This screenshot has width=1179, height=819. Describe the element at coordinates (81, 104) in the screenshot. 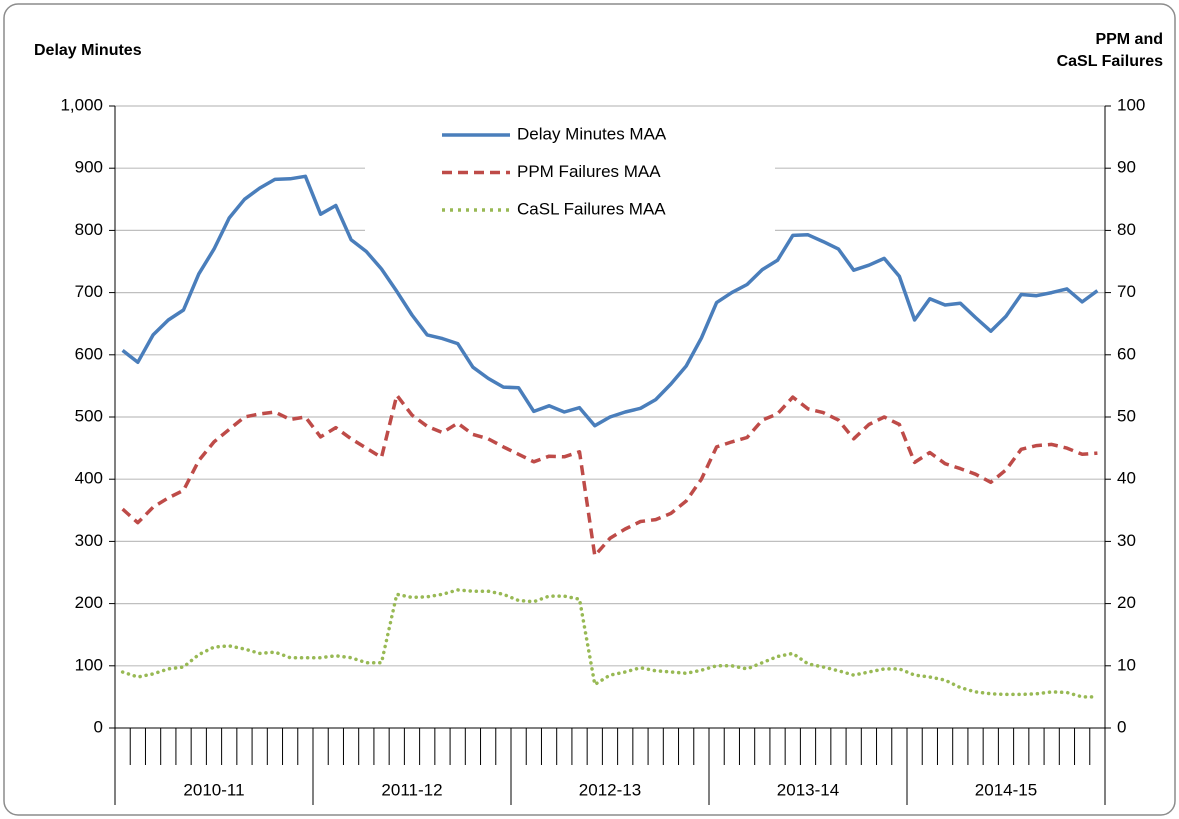

I see `y-tick-label: 1,000` at that location.